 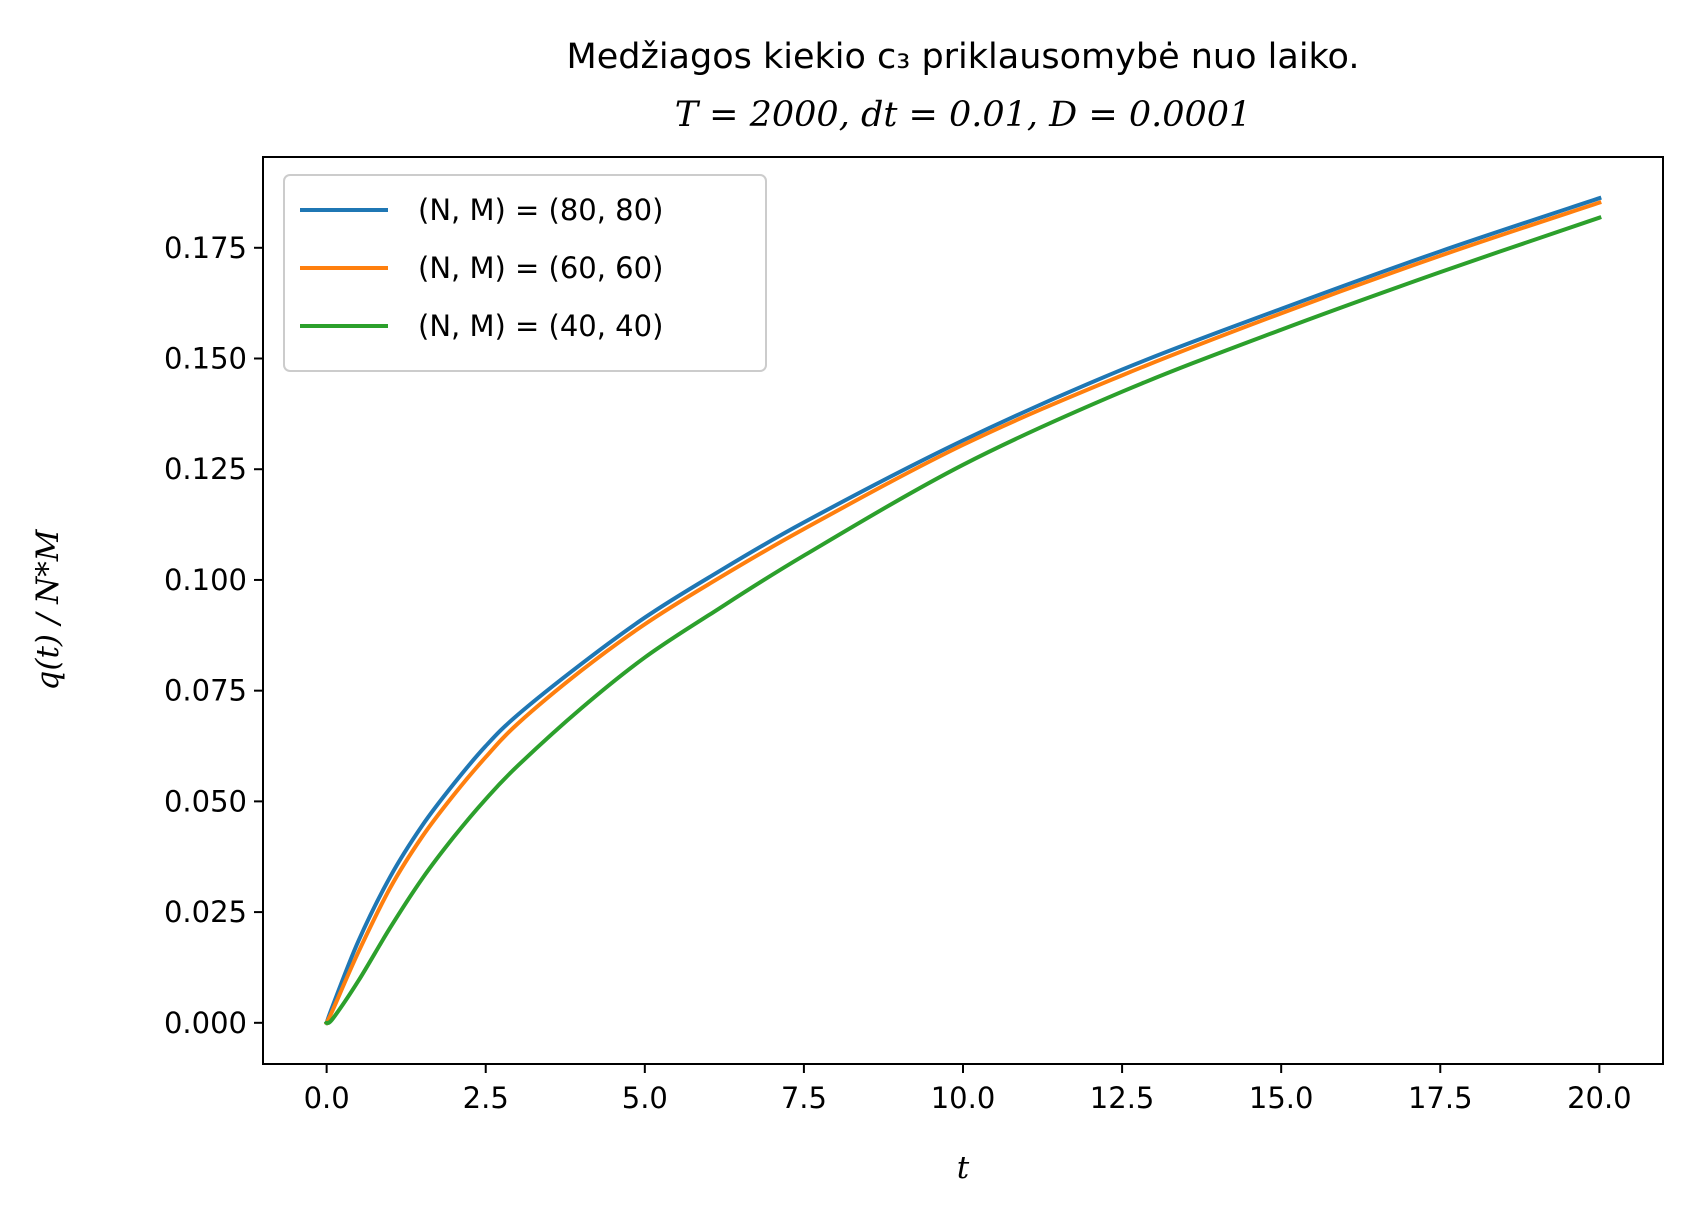 I want to click on y-tick-label: 0.150, so click(x=205, y=359).